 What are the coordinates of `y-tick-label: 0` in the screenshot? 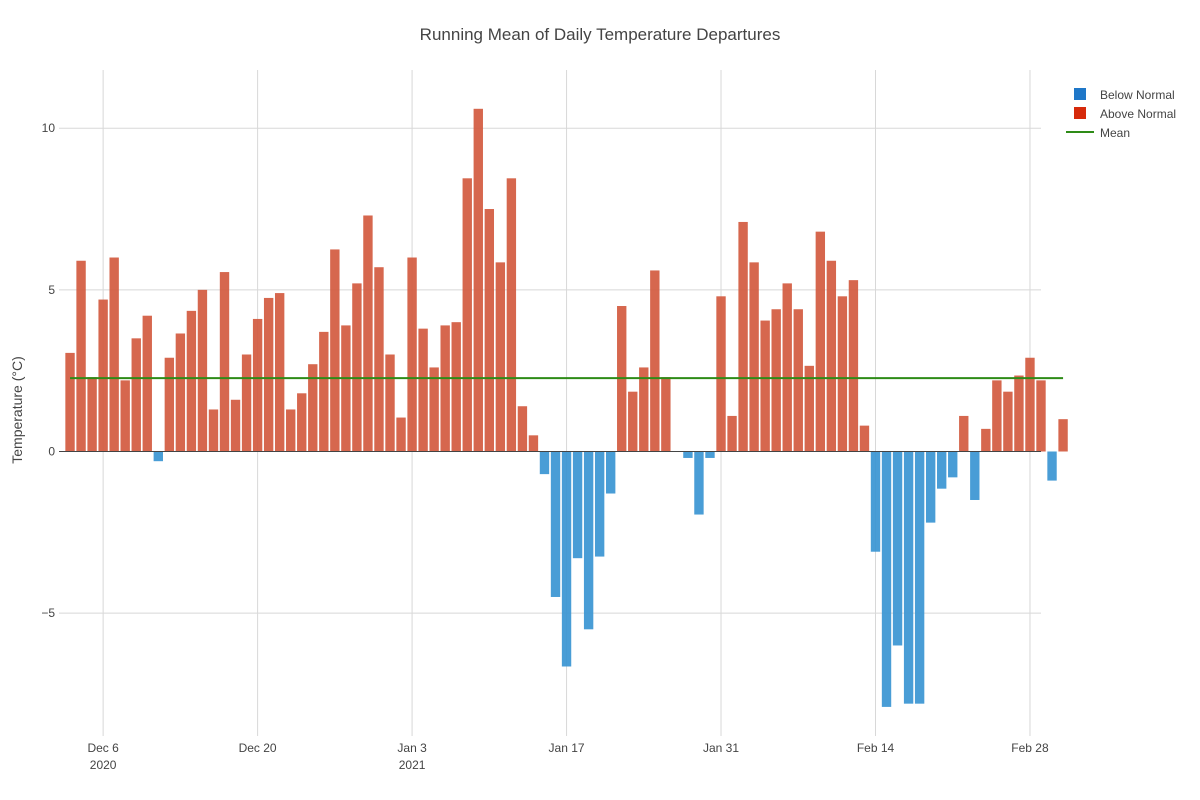 It's located at (51, 451).